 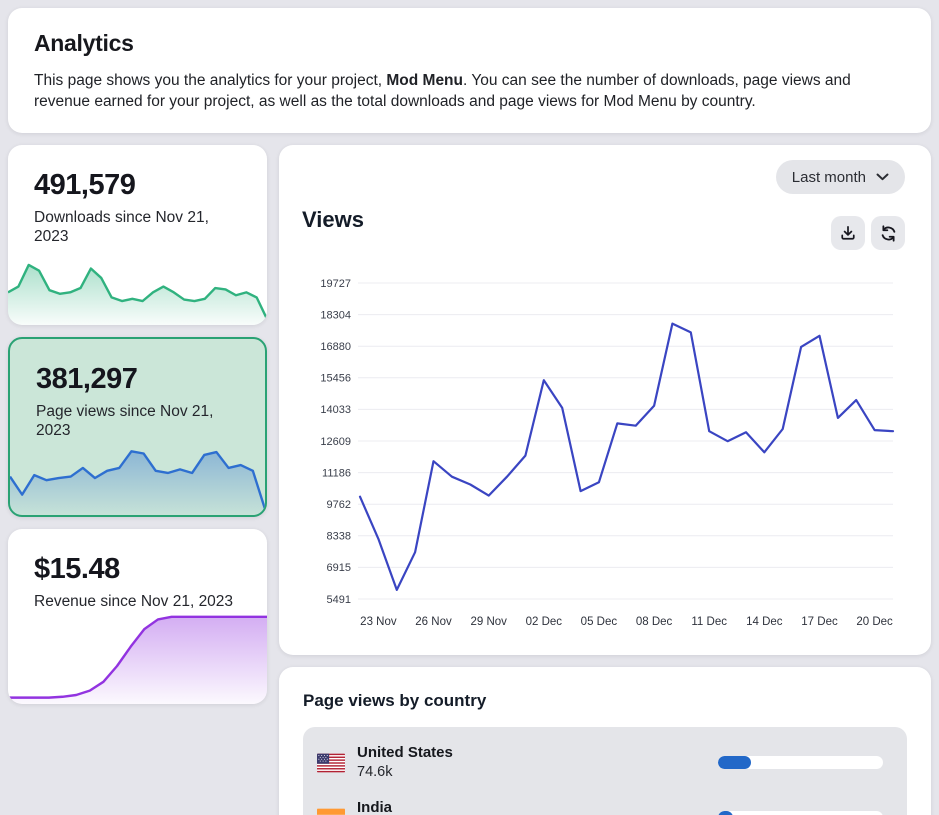 I want to click on country-texts: India, so click(x=374, y=807).